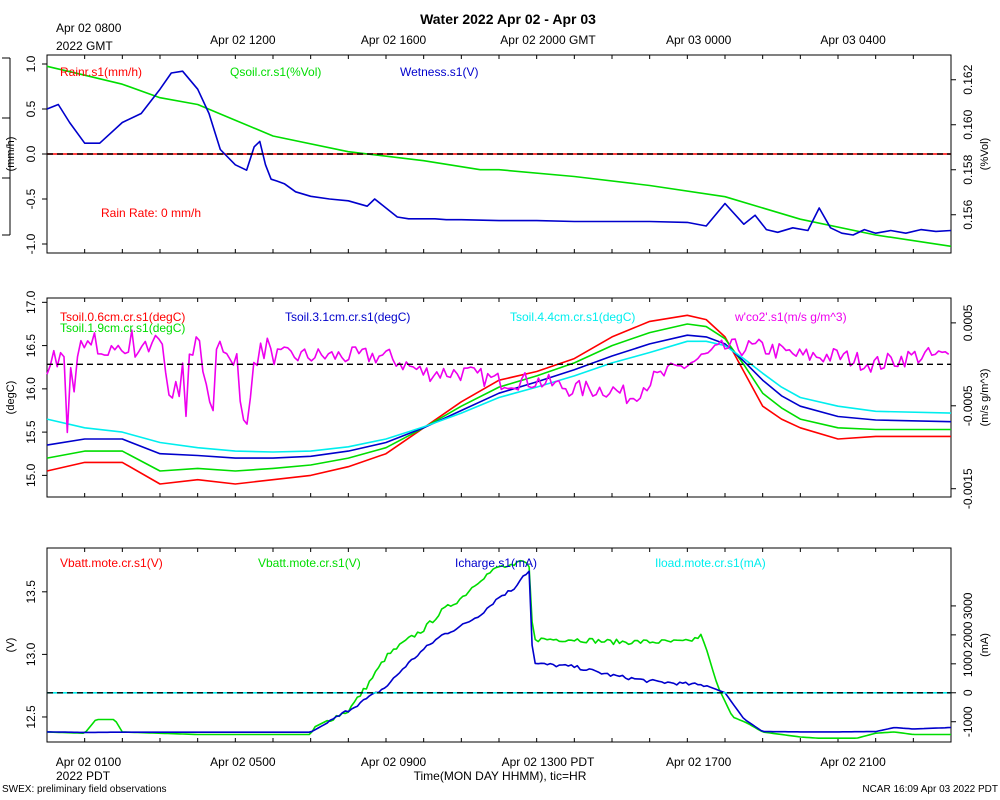 The width and height of the screenshot is (1000, 800). Describe the element at coordinates (853, 40) in the screenshot. I see `top-time-label: Apr 03 0400` at that location.